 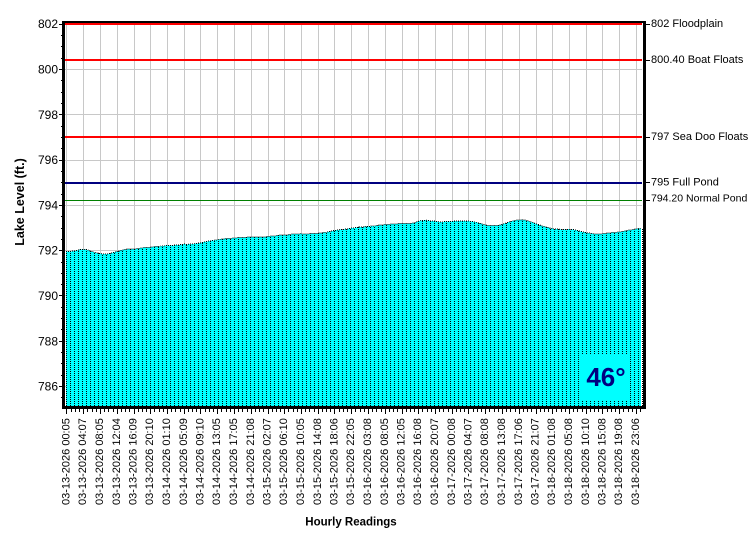 What do you see at coordinates (201, 461) in the screenshot?
I see `svg-text: 03-14-2026 09:10` at bounding box center [201, 461].